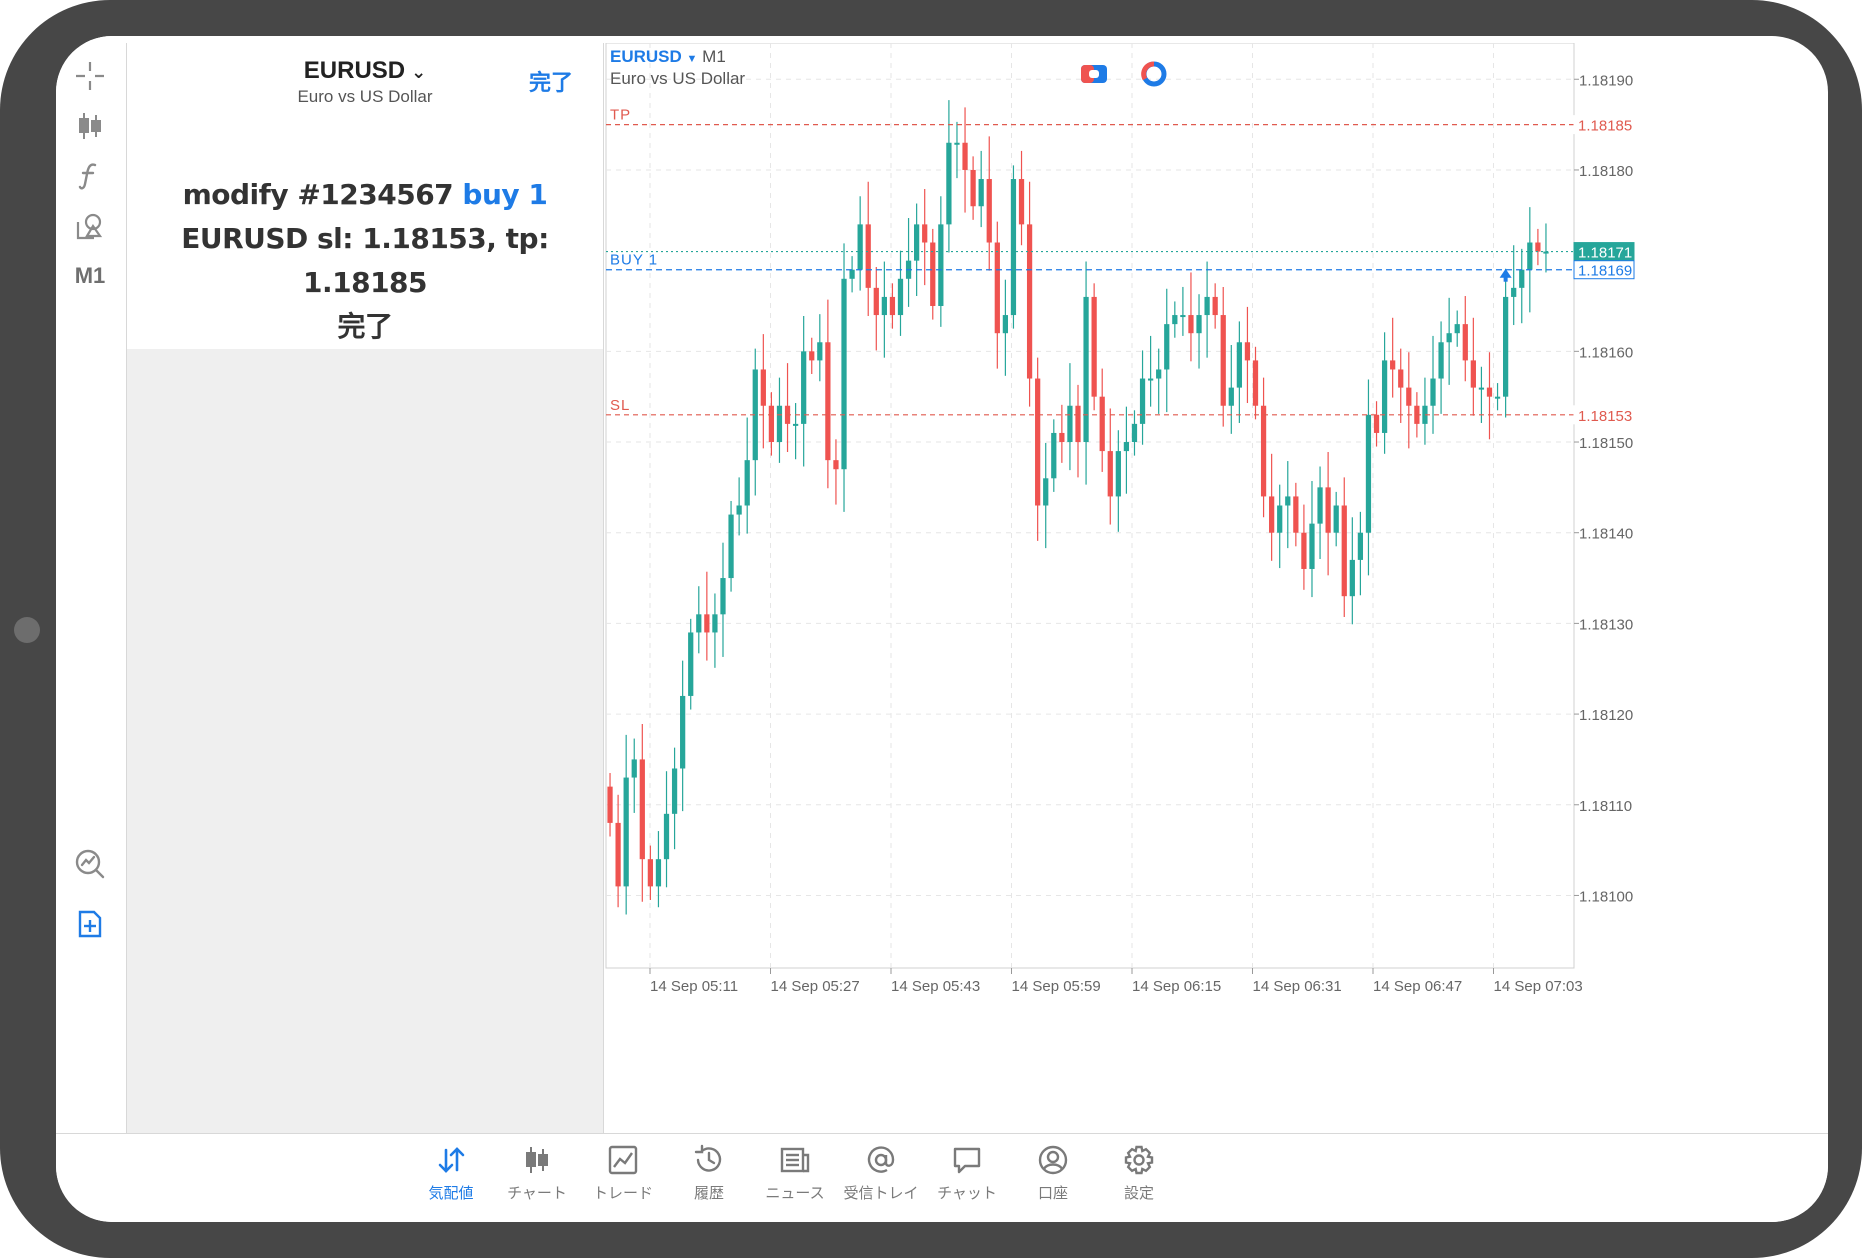  What do you see at coordinates (1605, 271) in the screenshot?
I see `buy-tag-text: 1.18169` at bounding box center [1605, 271].